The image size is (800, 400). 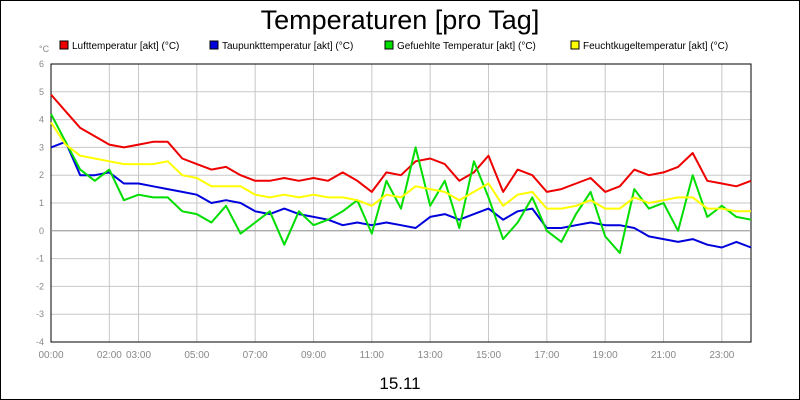 I want to click on y-unit-label: °C, so click(x=44, y=49).